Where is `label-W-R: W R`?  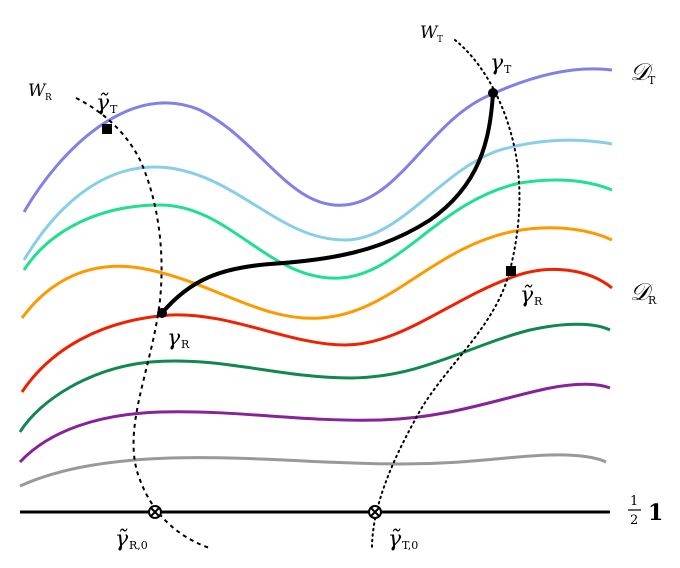
label-W-R: W R is located at coordinates (40, 92).